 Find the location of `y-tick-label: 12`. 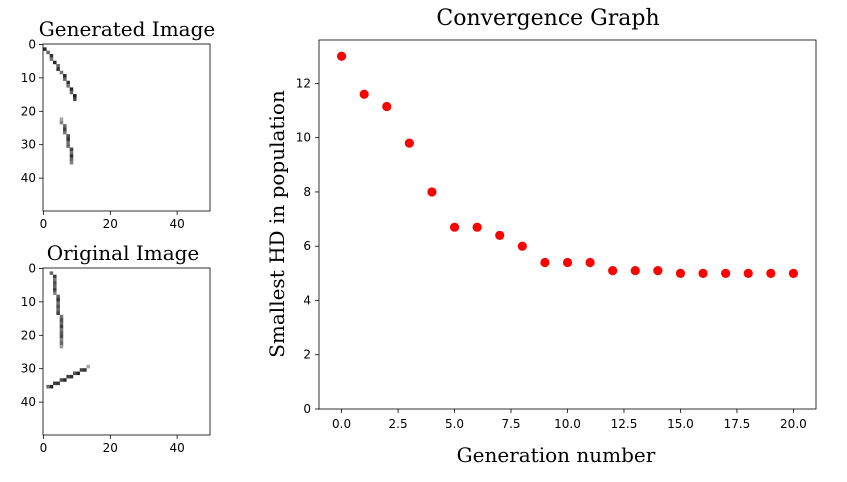

y-tick-label: 12 is located at coordinates (303, 83).